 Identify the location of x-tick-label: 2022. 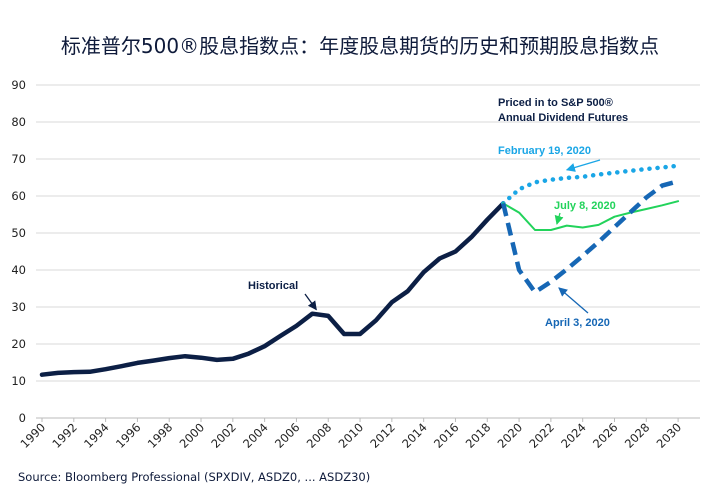
(541, 435).